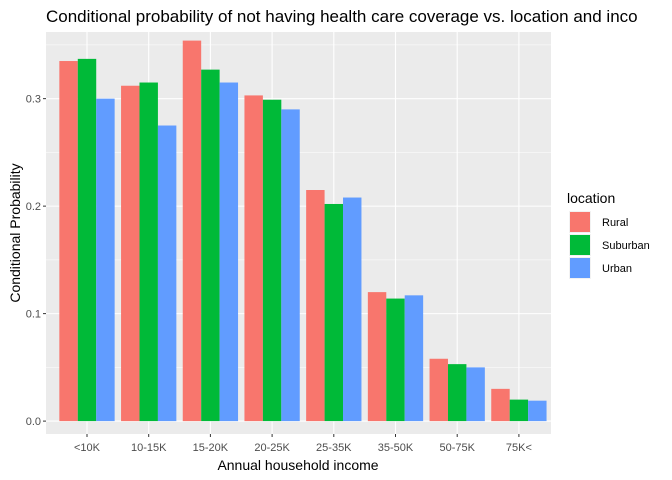  What do you see at coordinates (608, 234) in the screenshot?
I see `legend: location Rural Suburban Urban` at bounding box center [608, 234].